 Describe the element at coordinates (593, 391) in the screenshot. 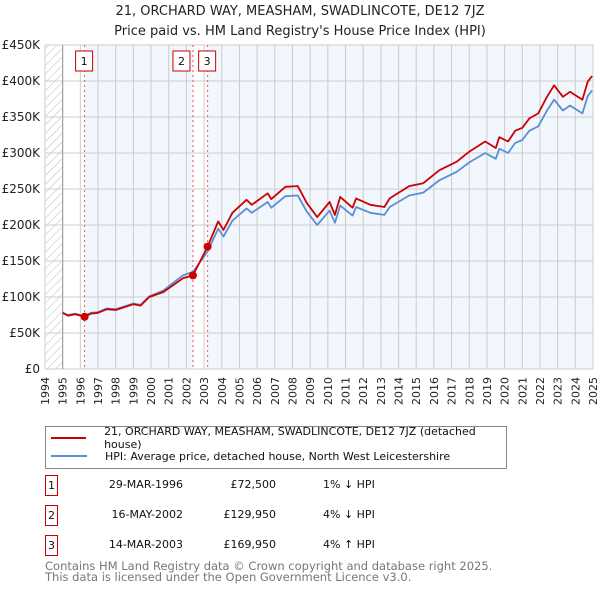

I see `x-tick-label: 2025` at that location.